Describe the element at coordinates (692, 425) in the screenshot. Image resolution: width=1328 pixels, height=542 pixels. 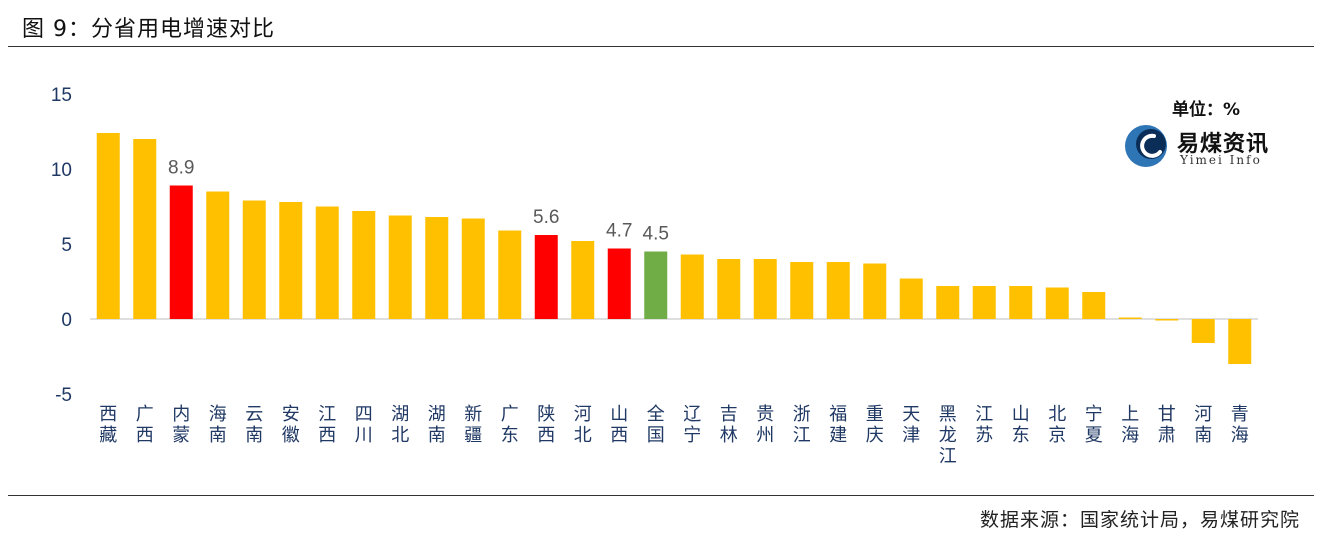
I see `x-tick-label: 辽宁` at that location.